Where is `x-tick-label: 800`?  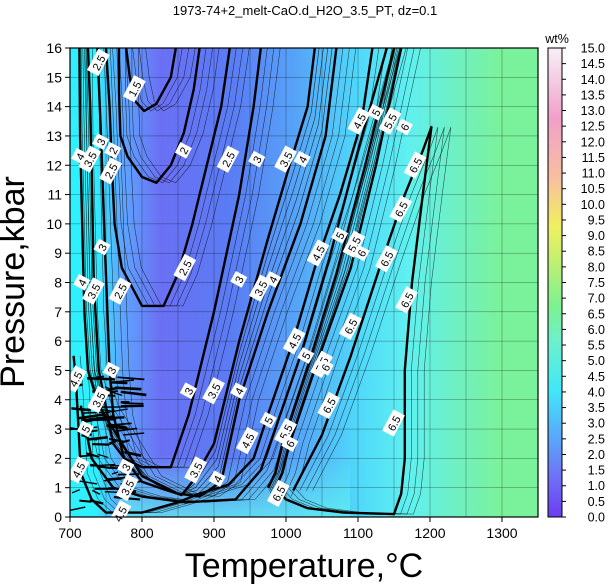
x-tick-label: 800 is located at coordinates (142, 533).